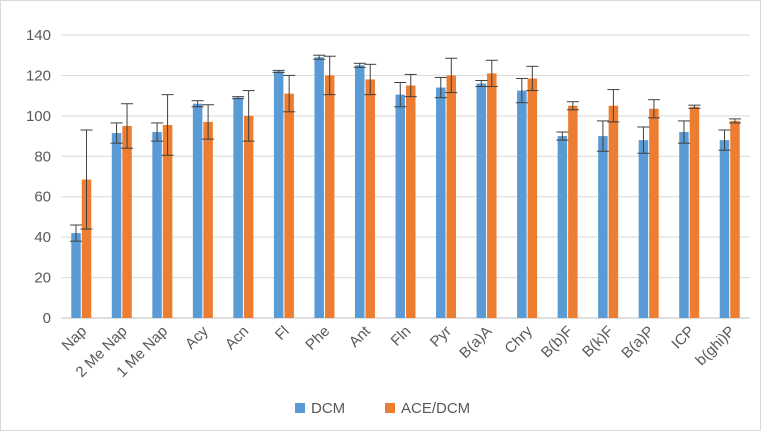 This screenshot has width=761, height=431. I want to click on y-tick-label: 120, so click(38, 75).